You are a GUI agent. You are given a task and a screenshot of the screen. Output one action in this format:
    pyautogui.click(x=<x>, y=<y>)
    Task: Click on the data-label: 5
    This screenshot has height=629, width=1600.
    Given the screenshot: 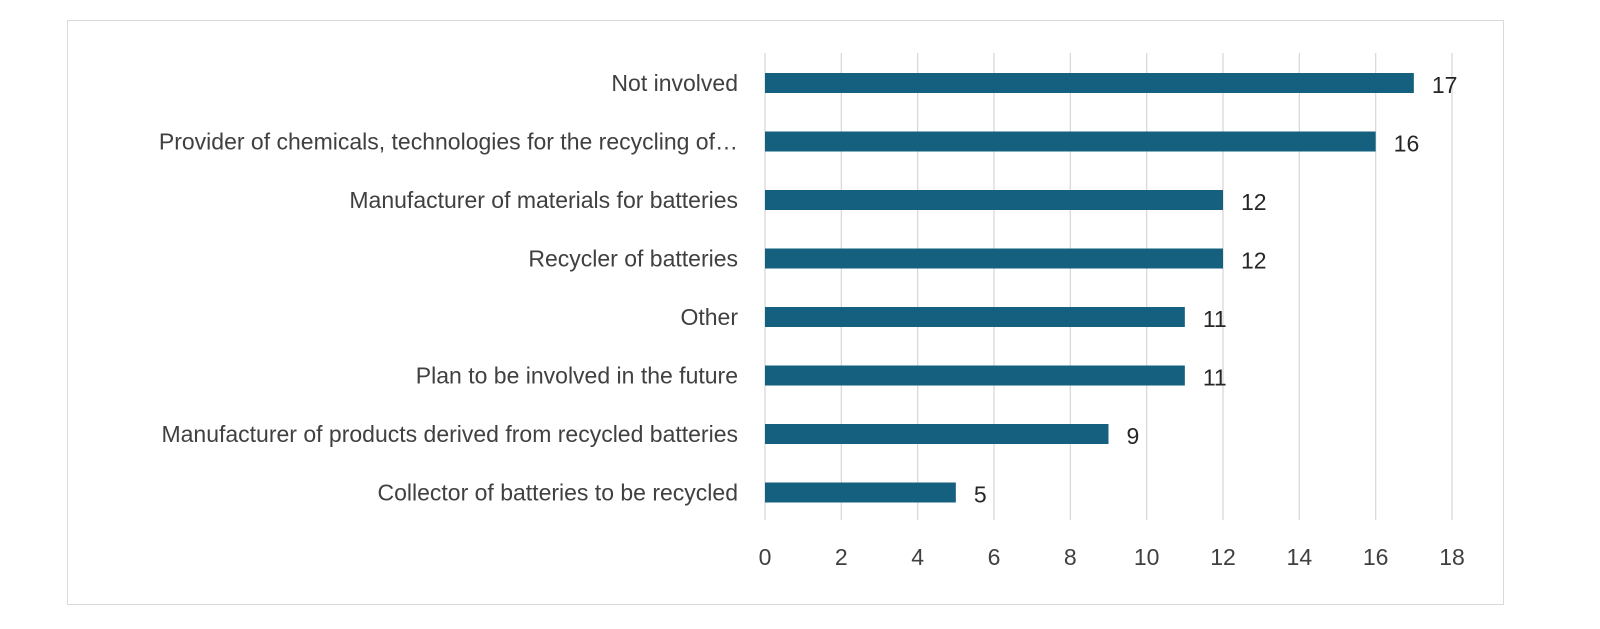 What is the action you would take?
    pyautogui.click(x=980, y=495)
    